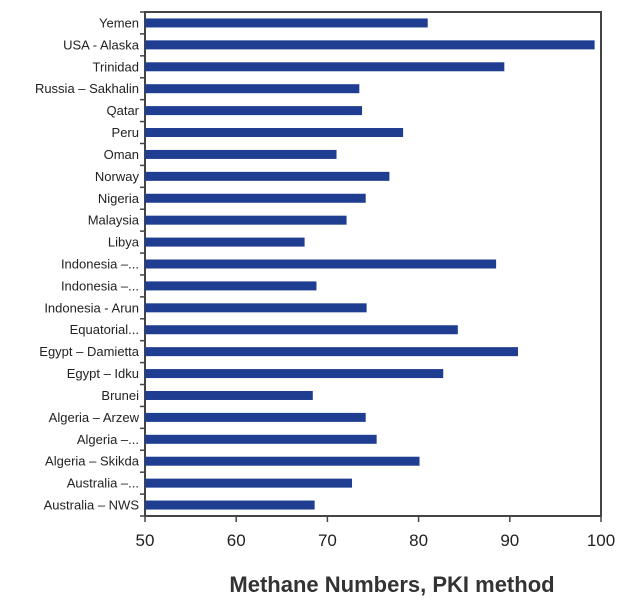 This screenshot has width=619, height=602. Describe the element at coordinates (145, 540) in the screenshot. I see `x-tick-label: 50` at that location.